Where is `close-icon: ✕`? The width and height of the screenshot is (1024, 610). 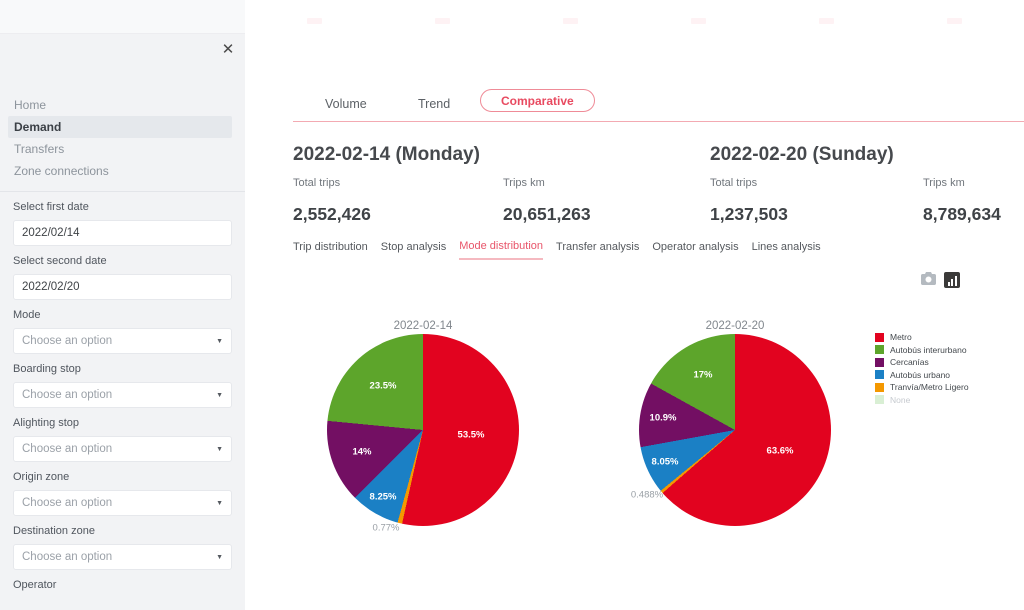
close-icon: ✕ is located at coordinates (228, 50).